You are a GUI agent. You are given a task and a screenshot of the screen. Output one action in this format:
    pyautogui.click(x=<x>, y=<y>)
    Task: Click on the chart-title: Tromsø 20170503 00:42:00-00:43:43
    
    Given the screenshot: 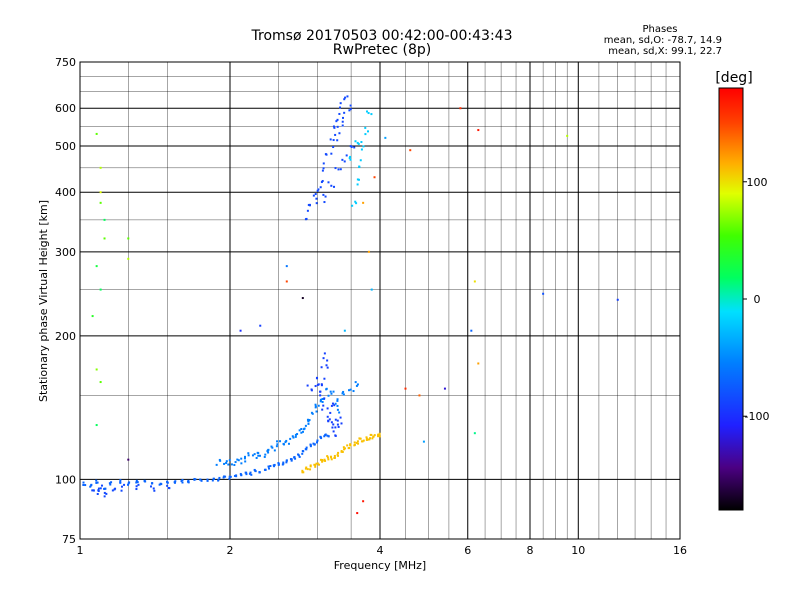 What is the action you would take?
    pyautogui.click(x=382, y=36)
    